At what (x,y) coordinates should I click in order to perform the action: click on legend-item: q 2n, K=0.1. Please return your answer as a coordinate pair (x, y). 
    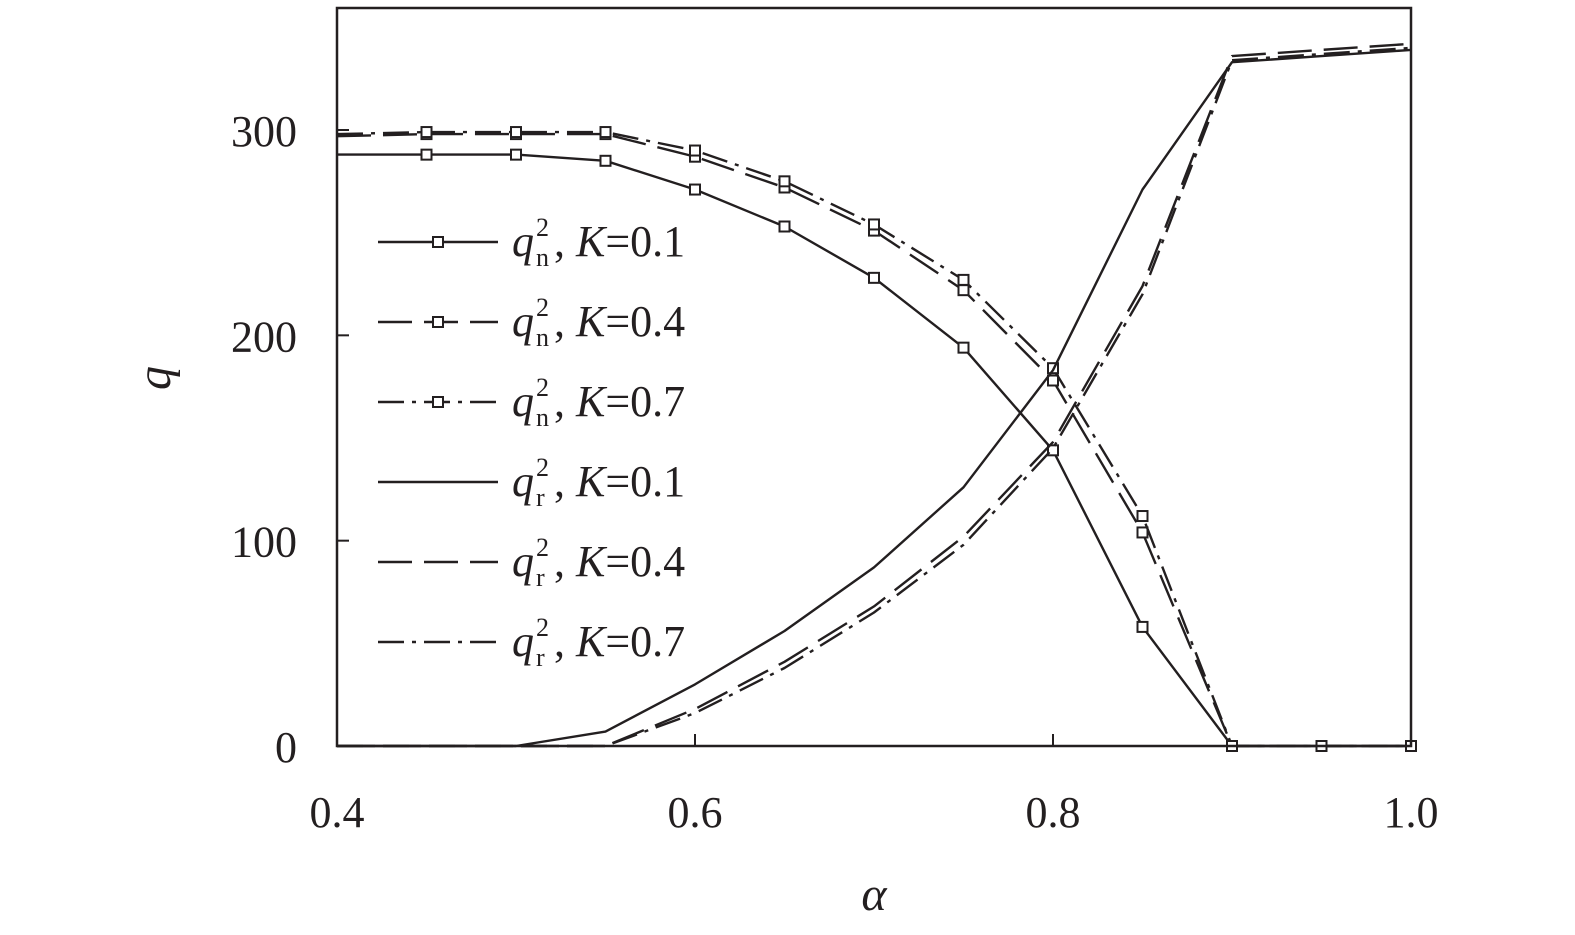
    Looking at the image, I should click on (531, 242).